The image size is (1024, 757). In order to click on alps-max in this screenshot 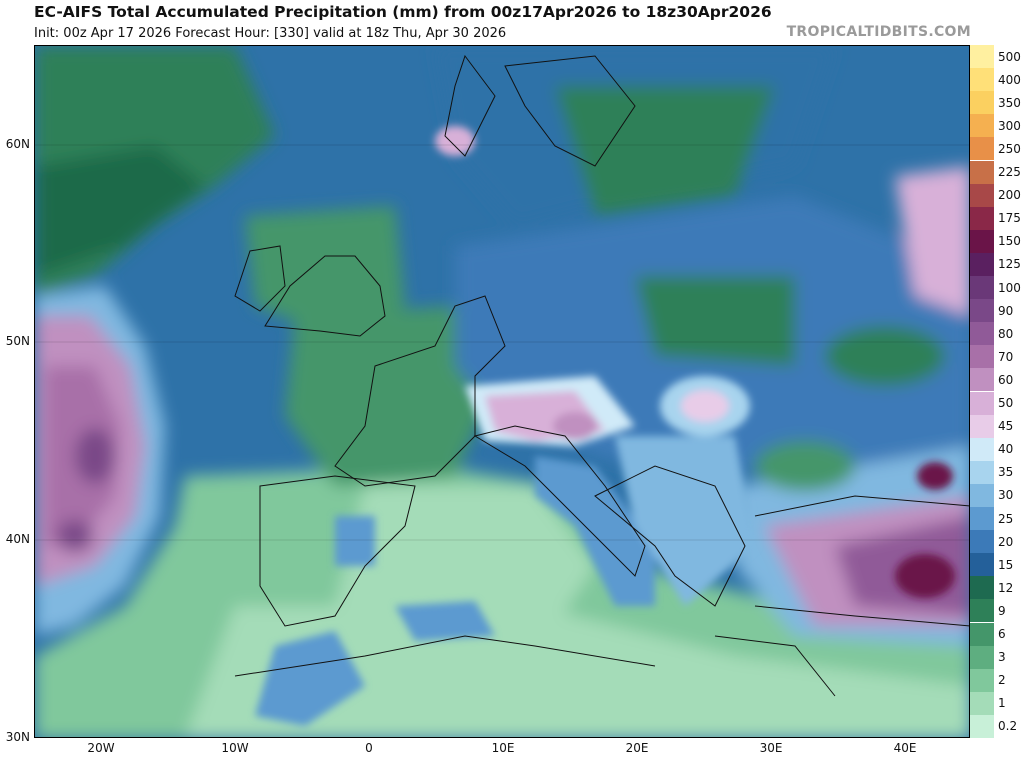, I will do `click(575, 426)`.